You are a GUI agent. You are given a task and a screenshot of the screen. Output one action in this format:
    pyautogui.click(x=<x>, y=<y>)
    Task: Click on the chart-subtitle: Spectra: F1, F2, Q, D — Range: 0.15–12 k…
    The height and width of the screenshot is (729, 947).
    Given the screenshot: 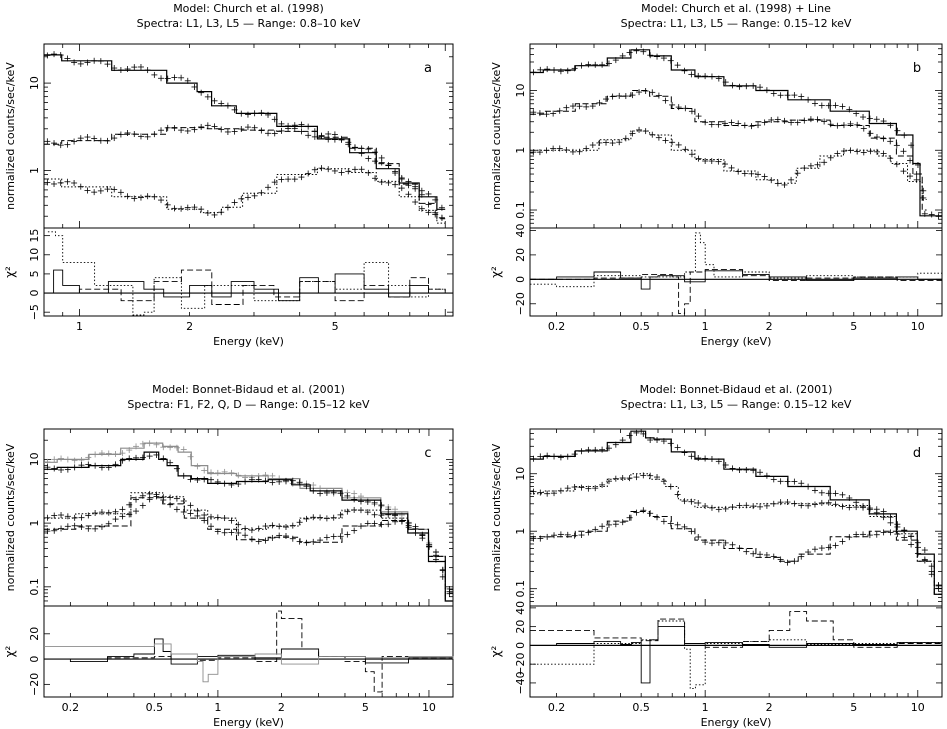 What is the action you would take?
    pyautogui.click(x=248, y=404)
    